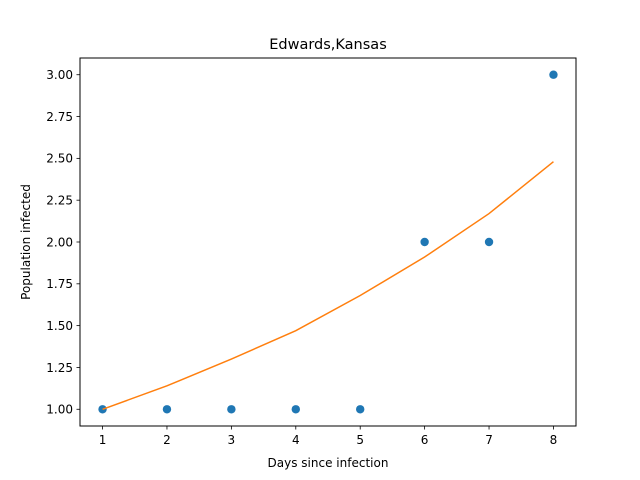 The height and width of the screenshot is (480, 640). I want to click on x-axis-label: Days since infection, so click(328, 463).